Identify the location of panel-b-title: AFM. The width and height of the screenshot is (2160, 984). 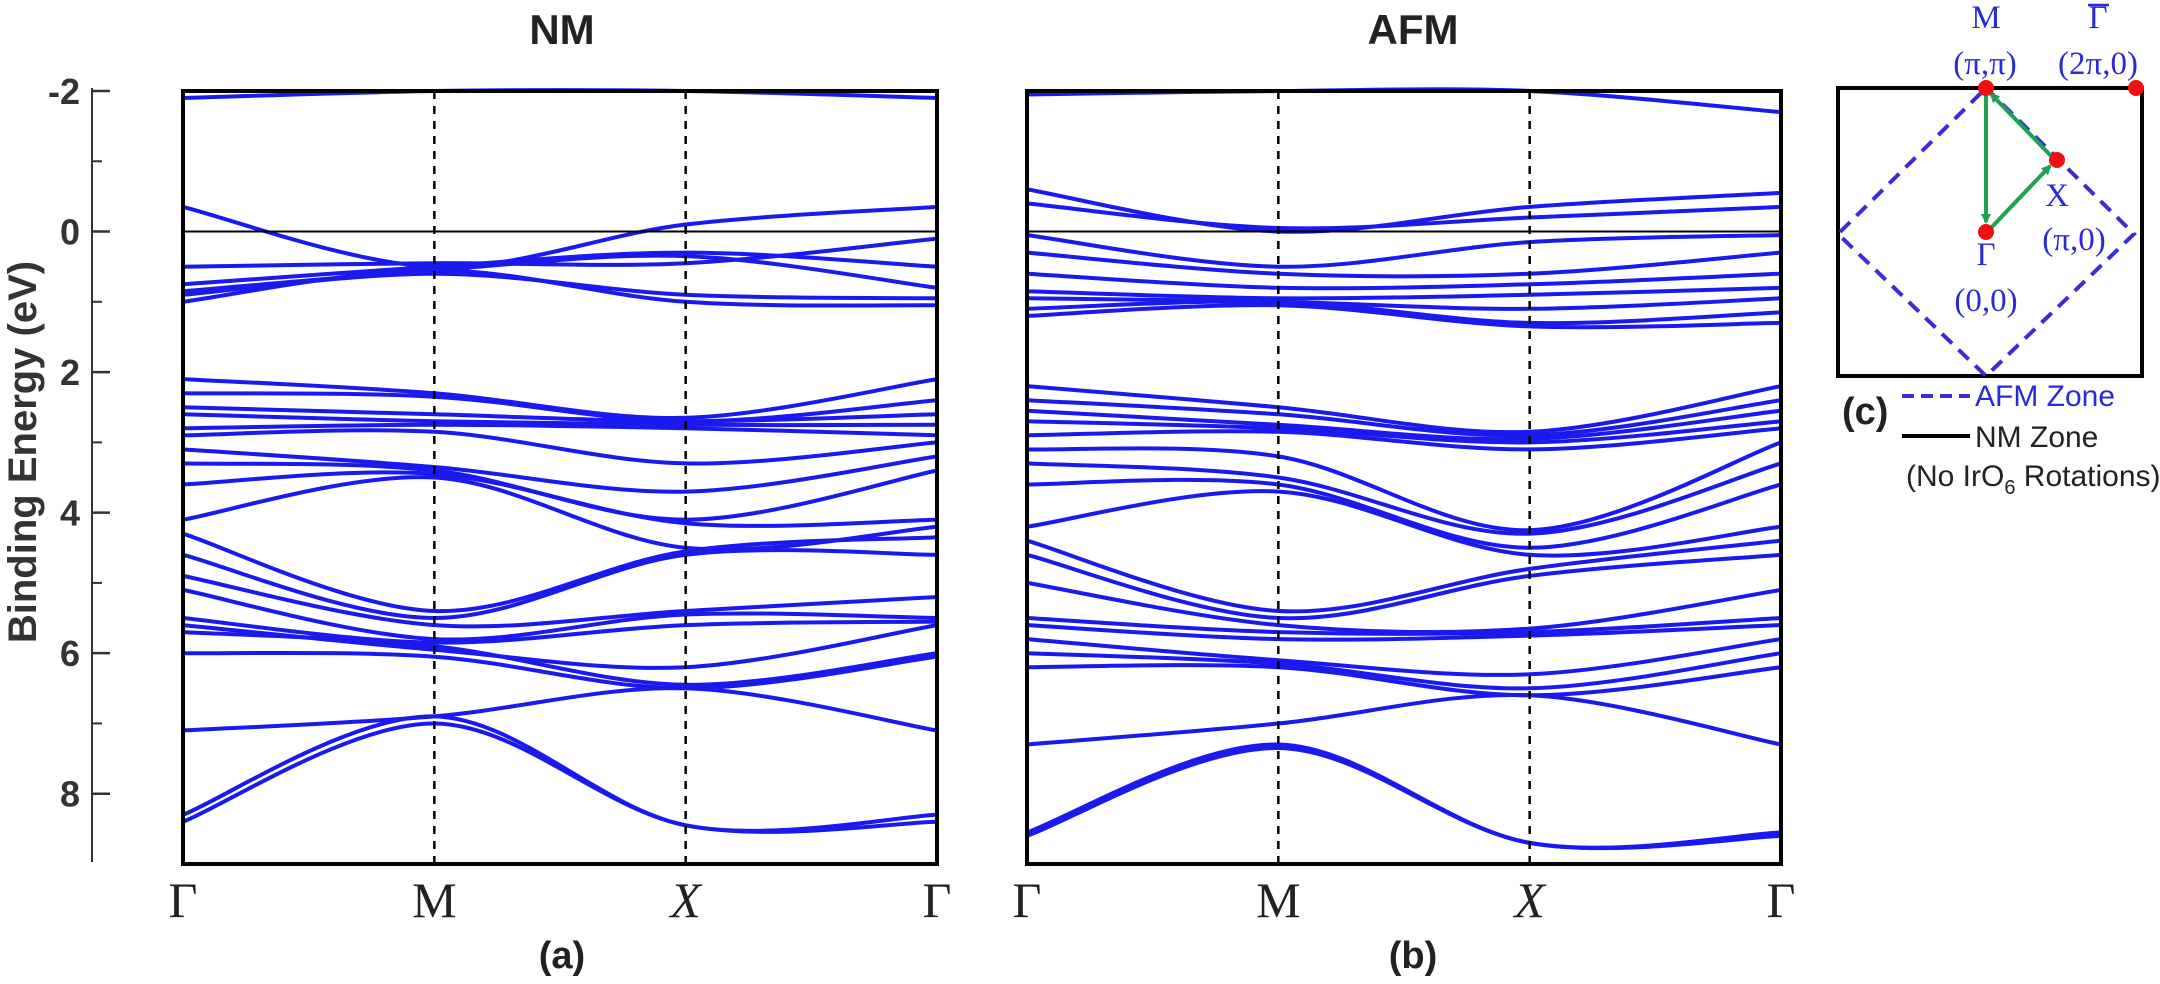
(1413, 29).